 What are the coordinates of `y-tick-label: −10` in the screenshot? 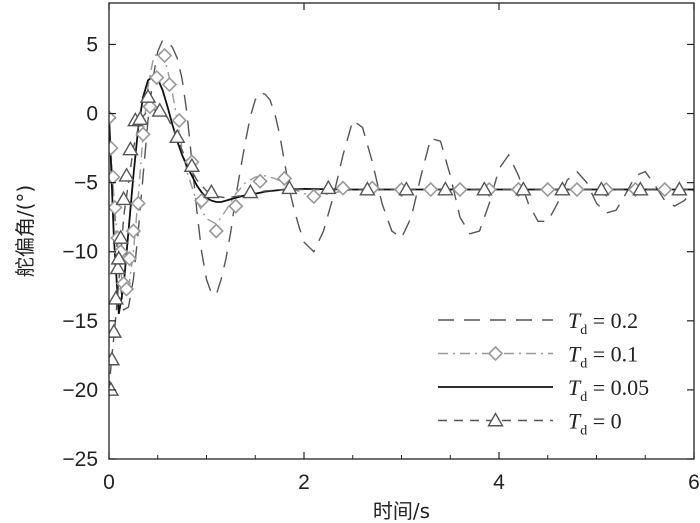 It's located at (80, 252).